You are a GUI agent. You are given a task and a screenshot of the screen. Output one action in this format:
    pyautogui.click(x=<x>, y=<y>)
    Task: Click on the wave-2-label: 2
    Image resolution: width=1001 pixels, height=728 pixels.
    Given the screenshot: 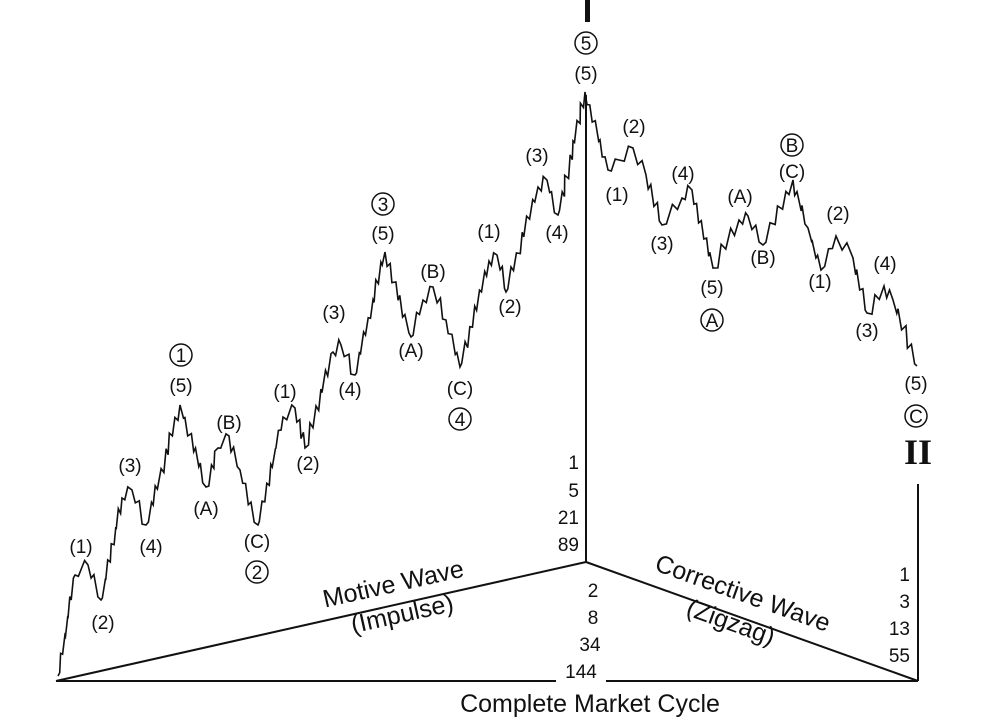 What is the action you would take?
    pyautogui.click(x=257, y=573)
    